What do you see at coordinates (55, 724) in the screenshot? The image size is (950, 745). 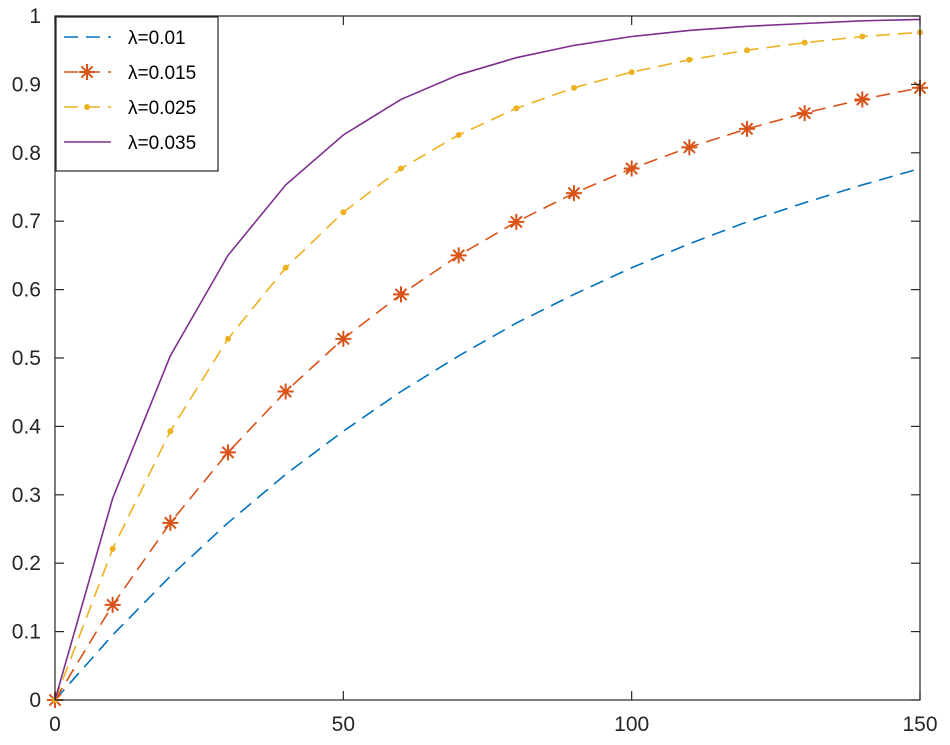 I see `x-tick-label: 0` at bounding box center [55, 724].